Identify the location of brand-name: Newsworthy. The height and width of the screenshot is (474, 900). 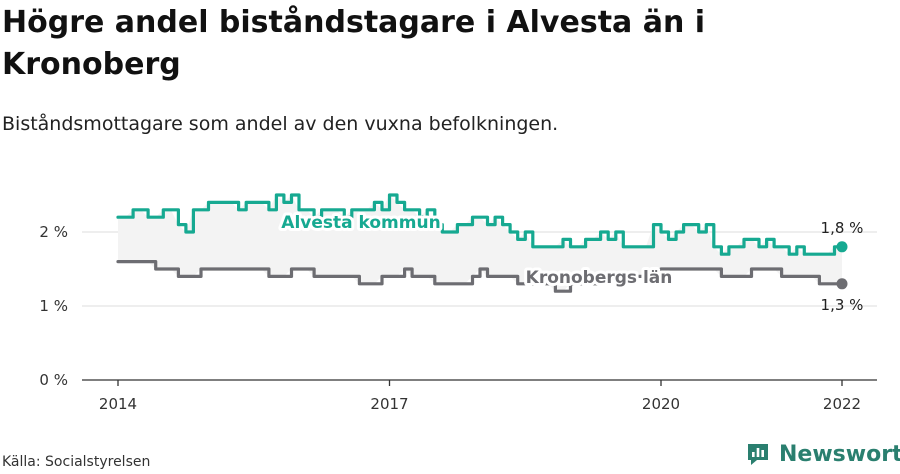
(839, 454).